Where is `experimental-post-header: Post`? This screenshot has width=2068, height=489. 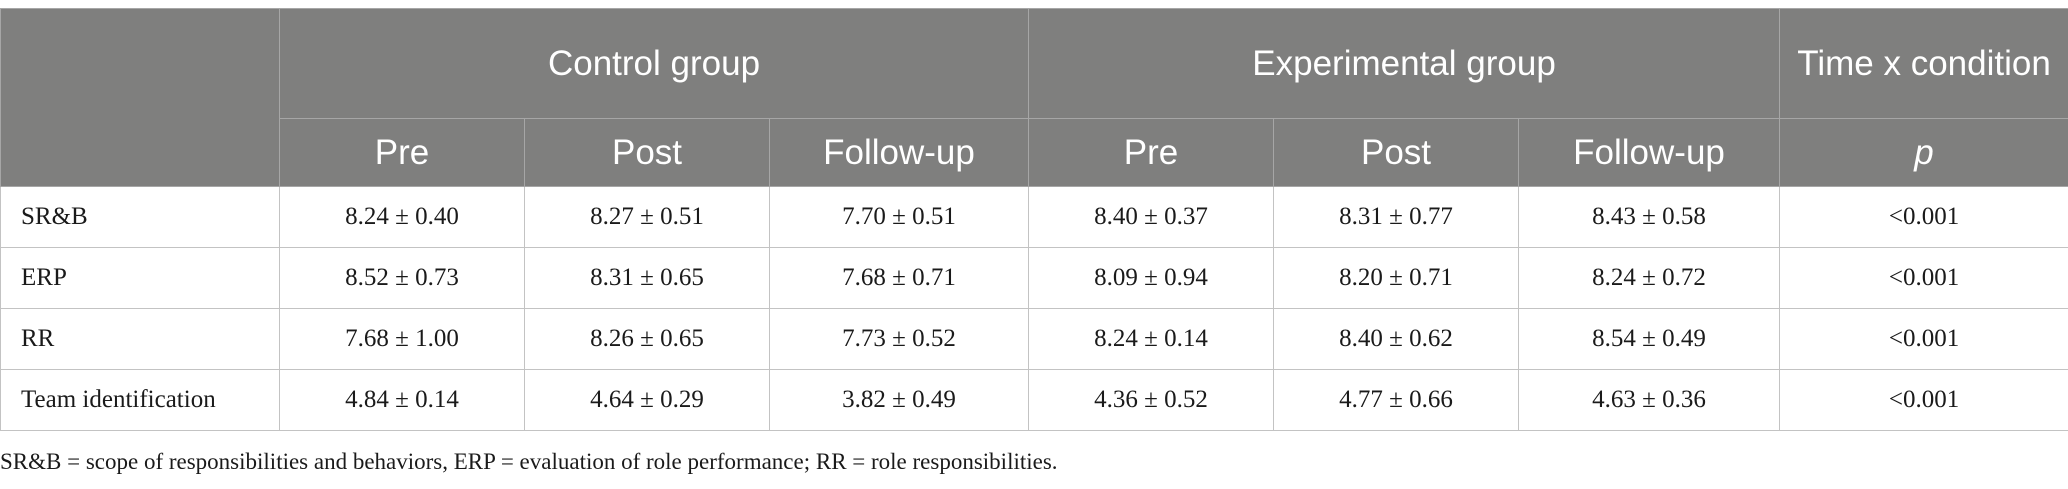 experimental-post-header: Post is located at coordinates (1396, 152).